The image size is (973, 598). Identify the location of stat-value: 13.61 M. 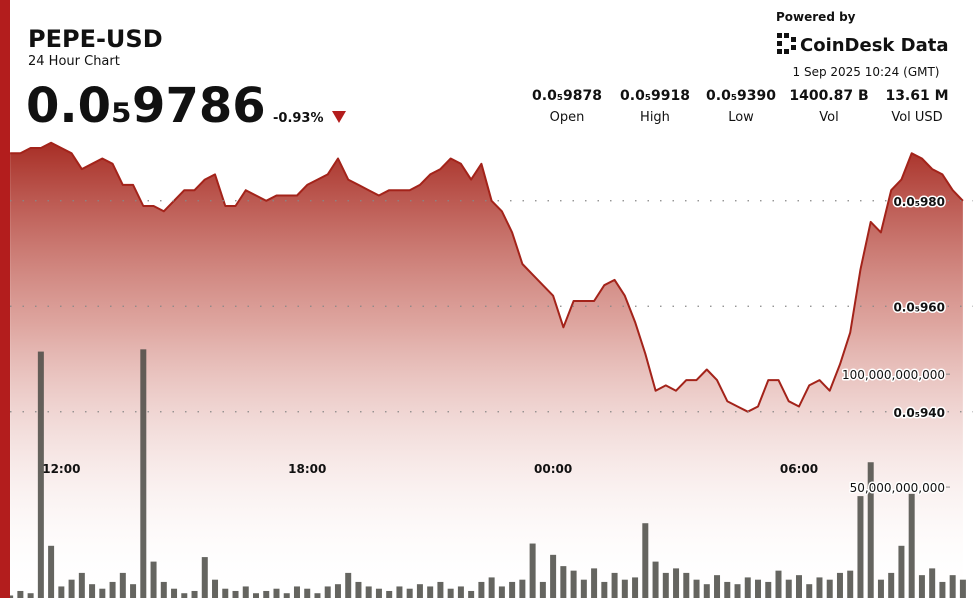
(916, 96).